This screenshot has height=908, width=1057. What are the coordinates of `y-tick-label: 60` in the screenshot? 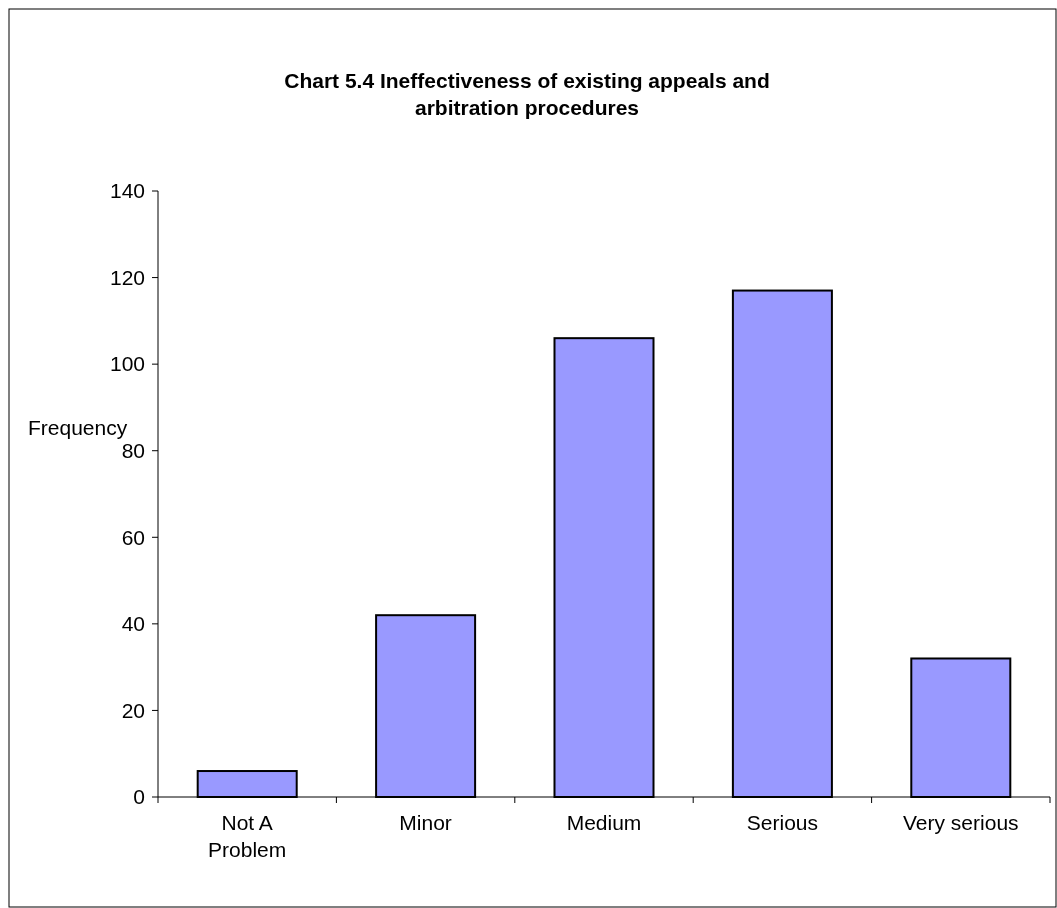 It's located at (133, 537).